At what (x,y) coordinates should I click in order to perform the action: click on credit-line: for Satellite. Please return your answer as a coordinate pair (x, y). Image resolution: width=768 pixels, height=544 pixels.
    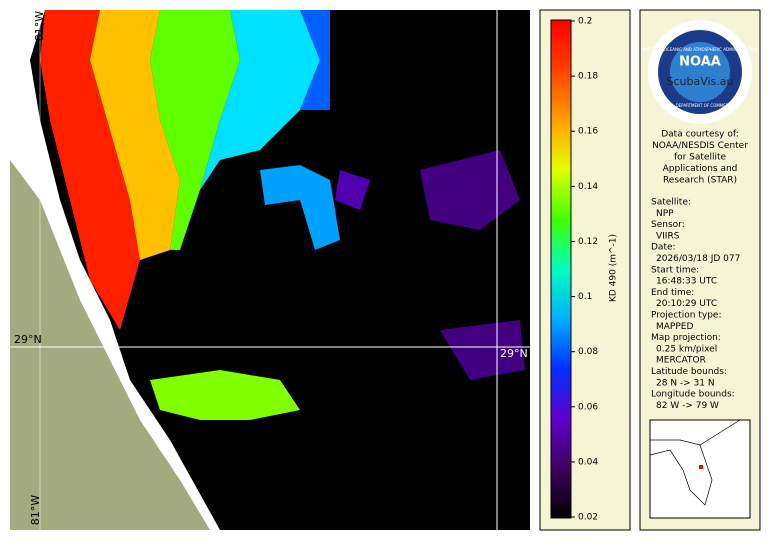
    Looking at the image, I should click on (700, 158).